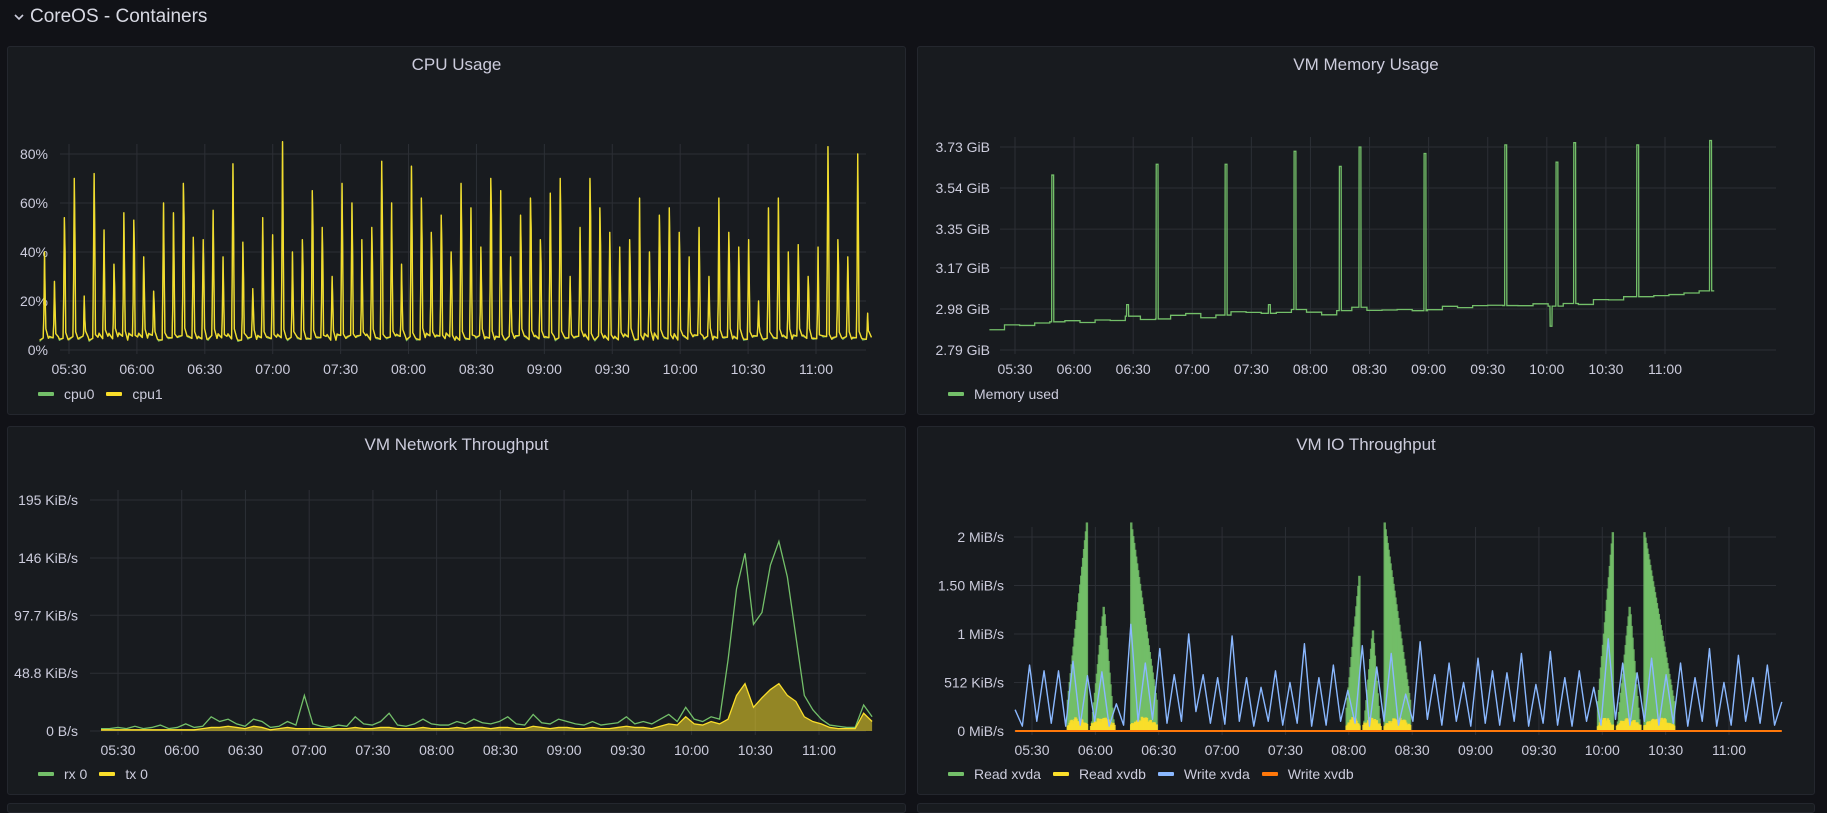 This screenshot has height=813, width=1827. I want to click on legend-item: cpu0, so click(66, 394).